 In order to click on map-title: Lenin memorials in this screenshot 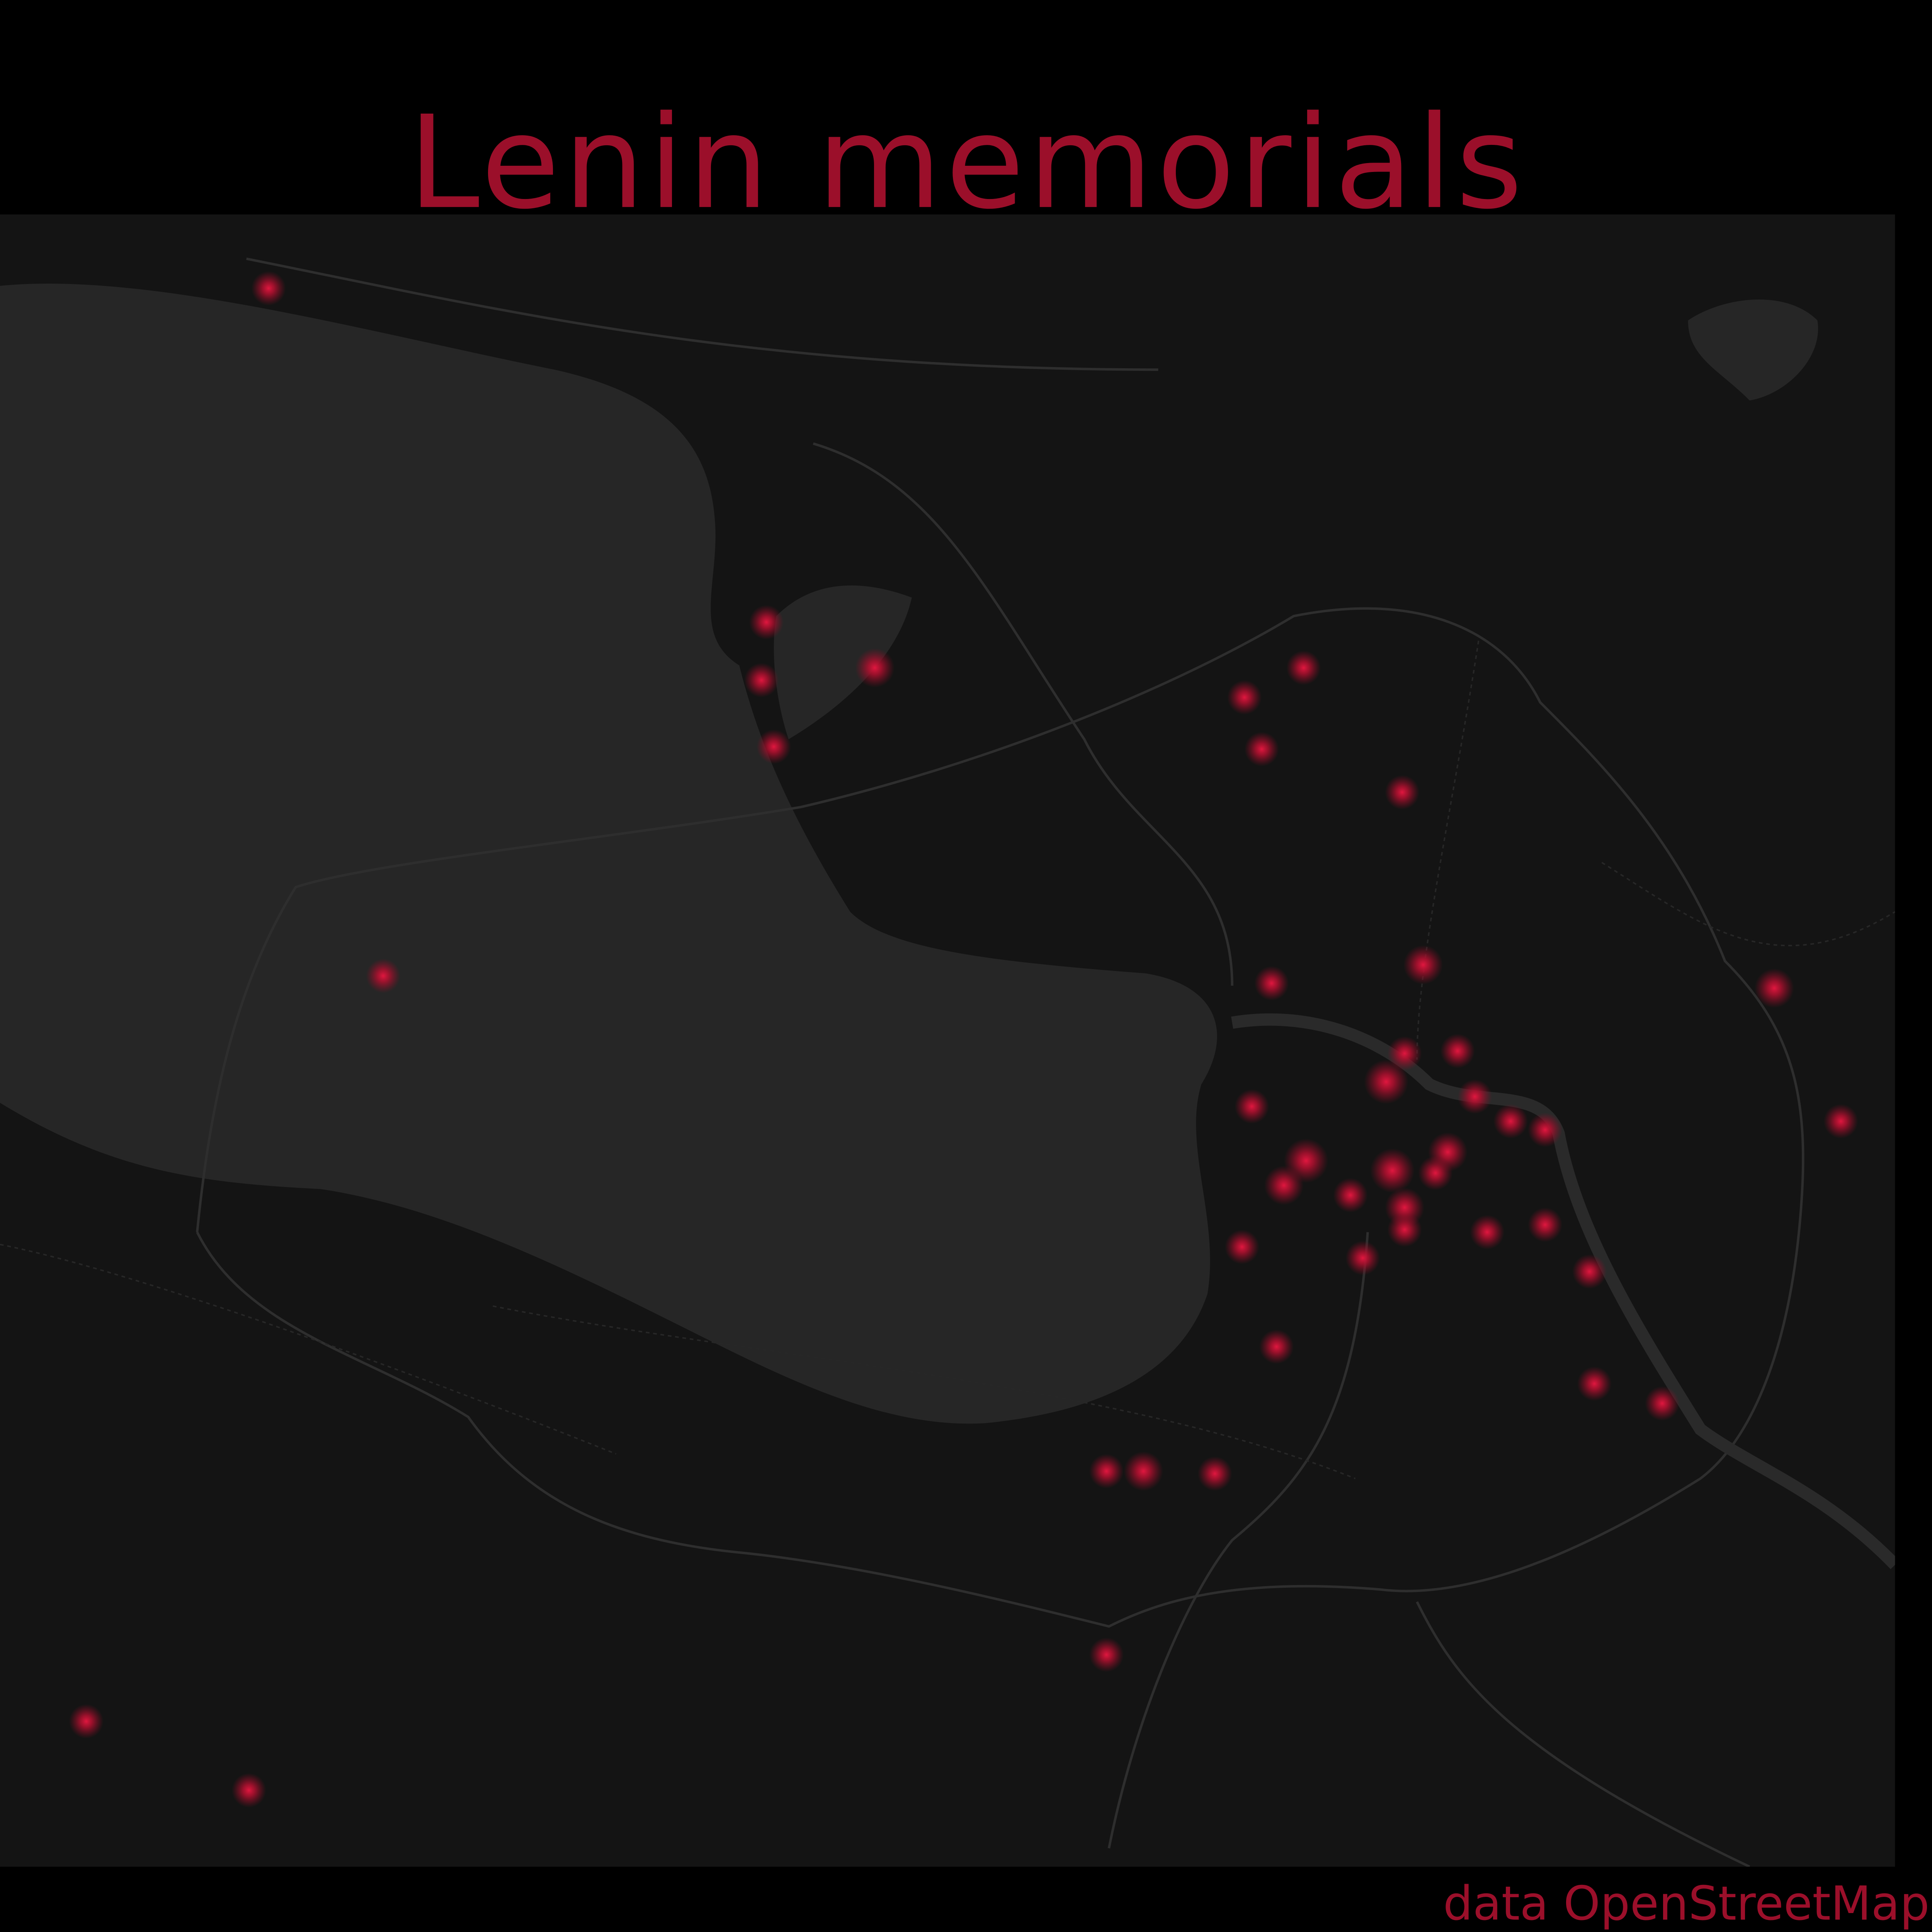, I will do `click(967, 163)`.